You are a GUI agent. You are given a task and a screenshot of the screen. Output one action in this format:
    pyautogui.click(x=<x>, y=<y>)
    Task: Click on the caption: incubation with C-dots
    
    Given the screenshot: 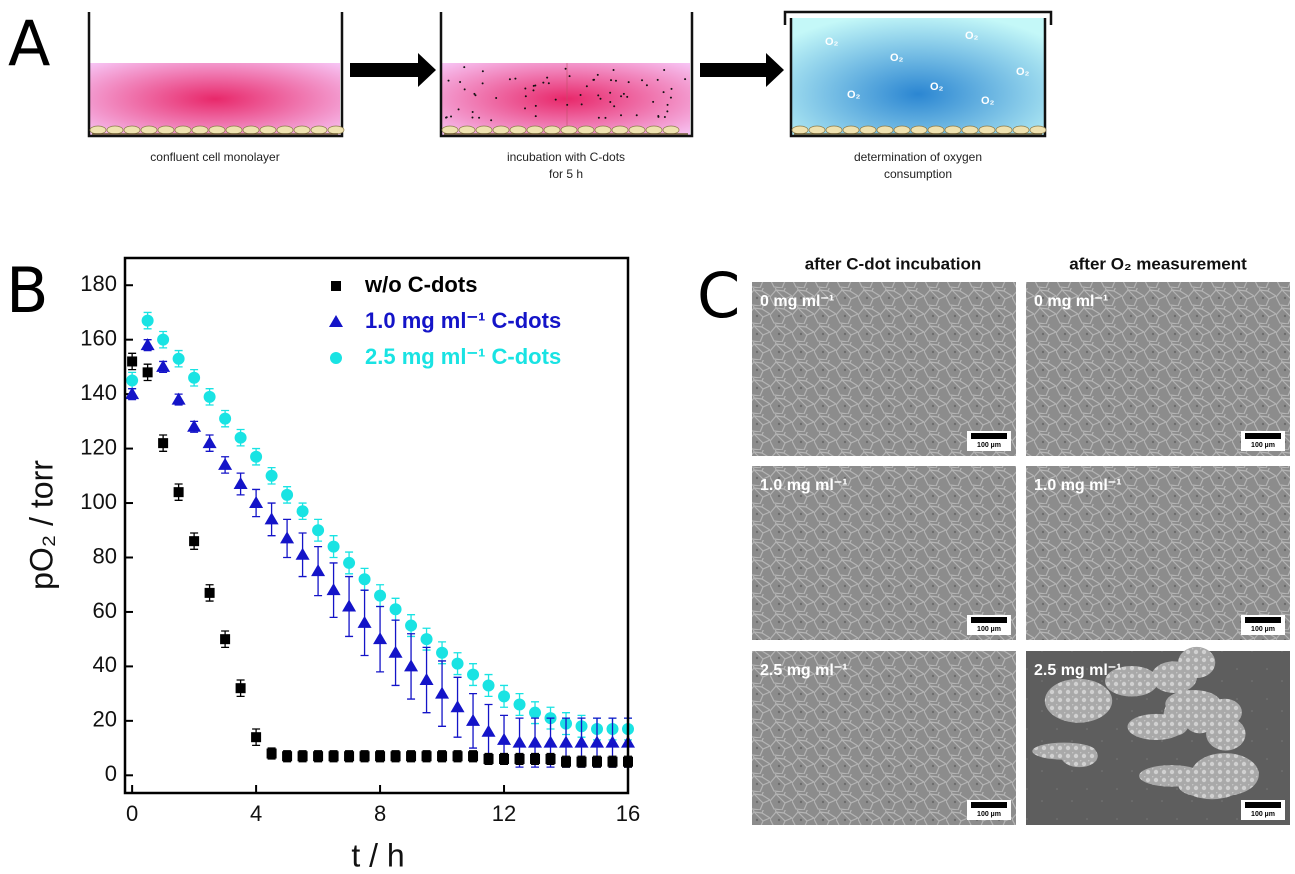 What is the action you would take?
    pyautogui.click(x=566, y=157)
    